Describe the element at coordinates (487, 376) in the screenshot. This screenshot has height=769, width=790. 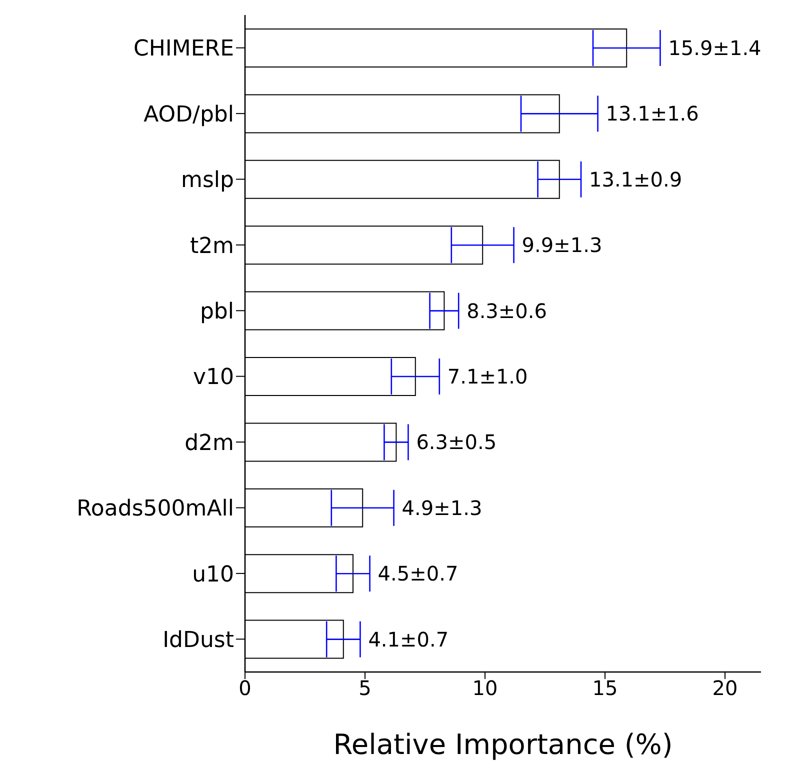
I see `data-label: 7.1±1.0` at that location.